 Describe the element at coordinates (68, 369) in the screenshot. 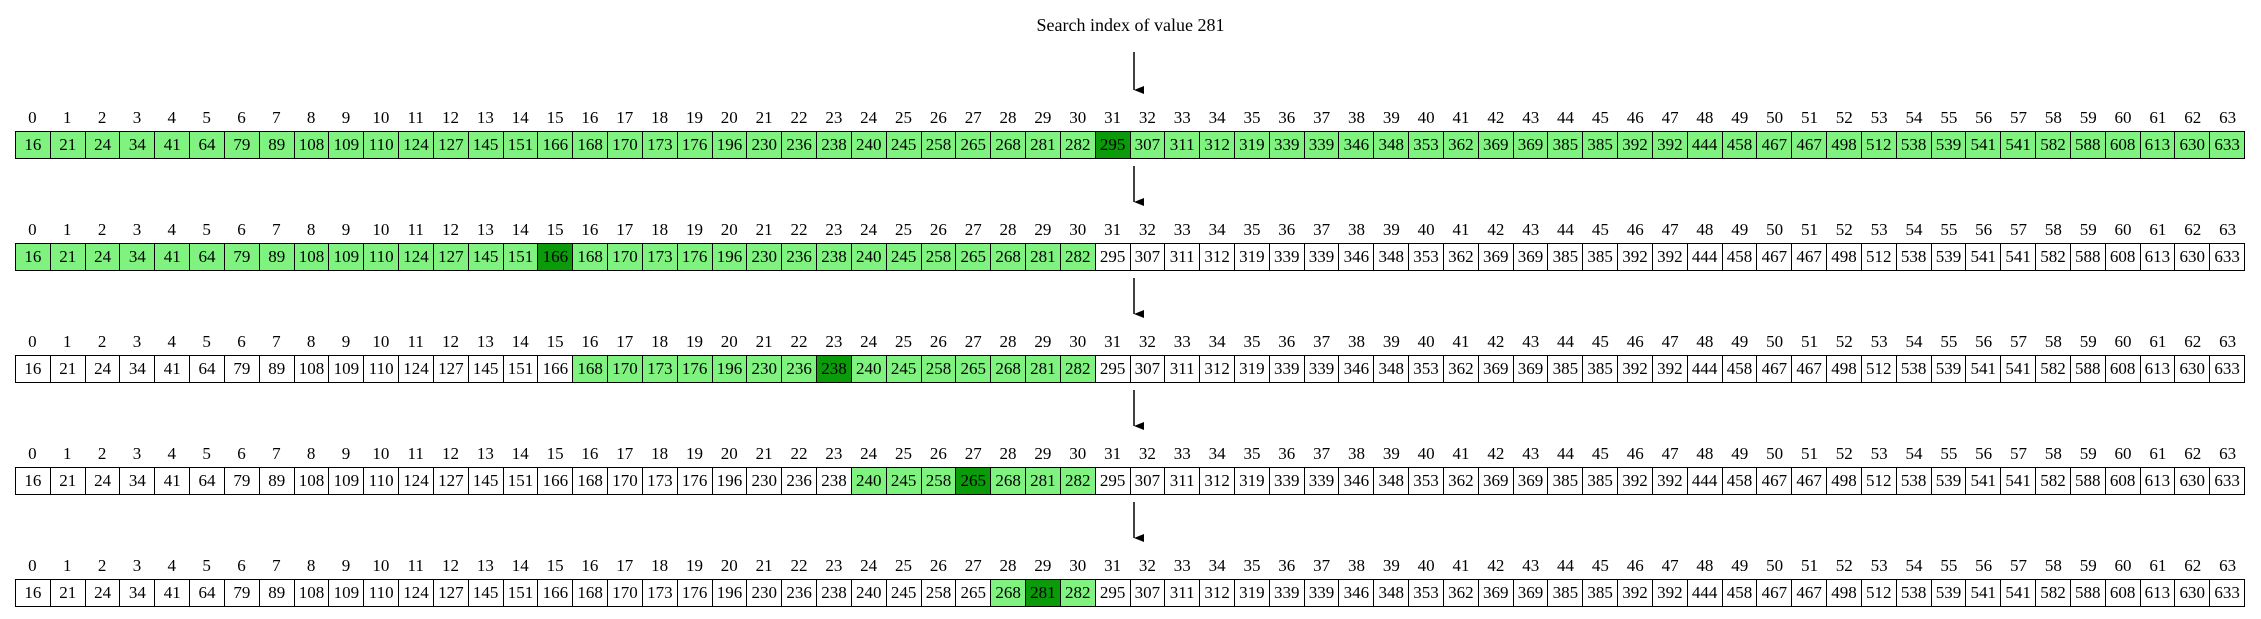

I see `array-cell: 21` at that location.